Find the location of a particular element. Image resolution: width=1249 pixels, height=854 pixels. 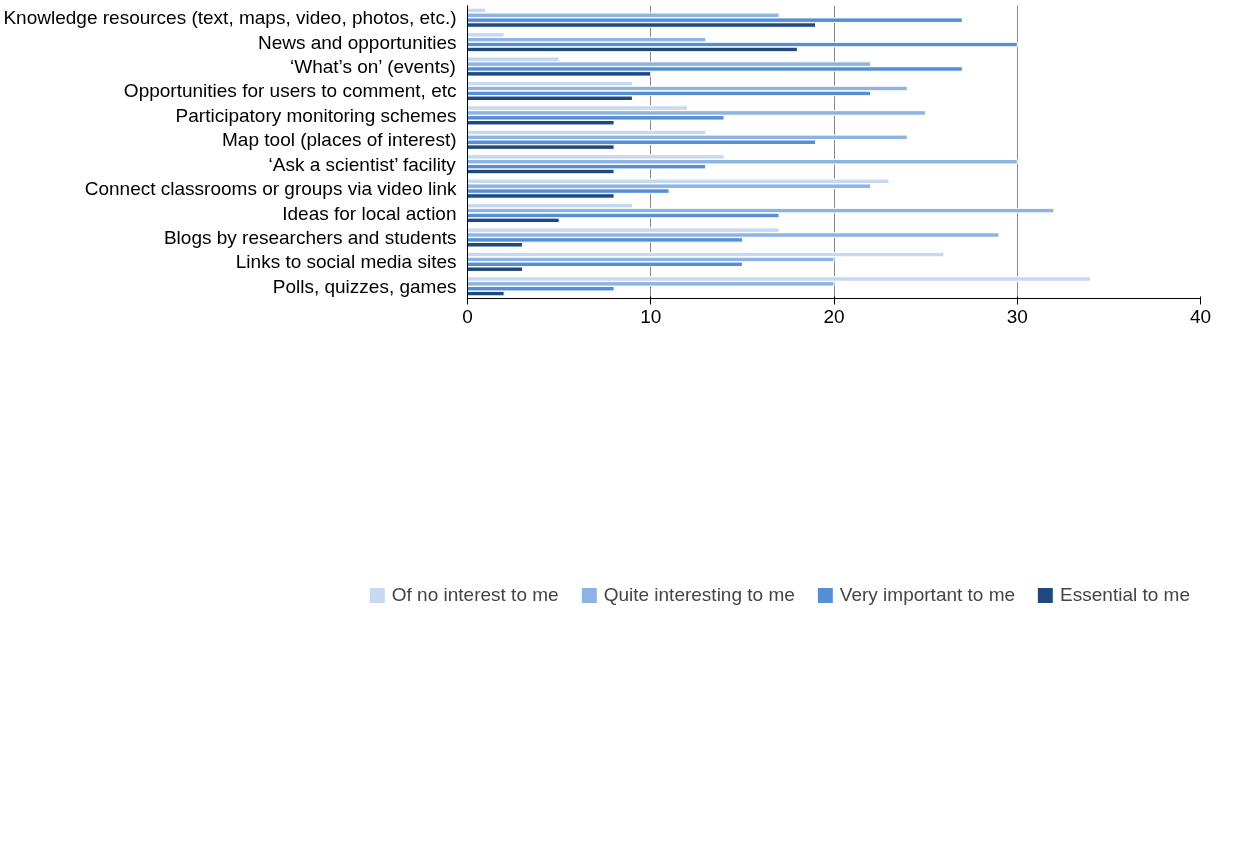

y-tick-label: Ideas for local action is located at coordinates (369, 213).